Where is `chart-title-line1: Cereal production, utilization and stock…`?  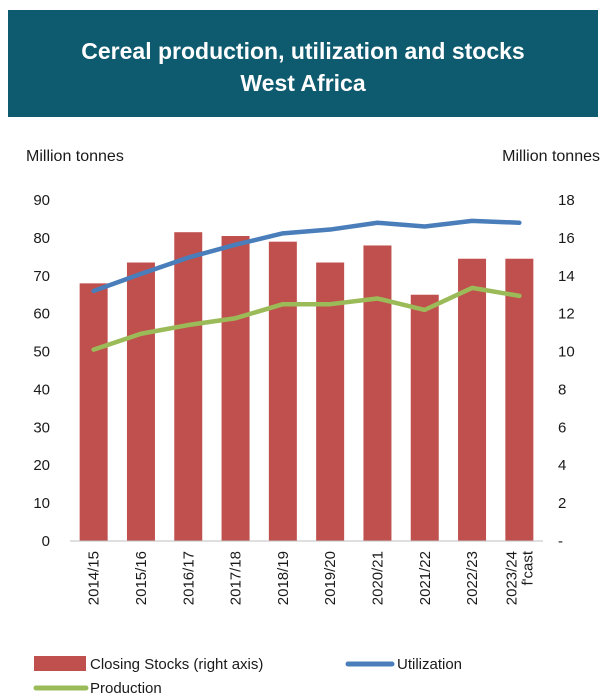 chart-title-line1: Cereal production, utilization and stock… is located at coordinates (303, 51).